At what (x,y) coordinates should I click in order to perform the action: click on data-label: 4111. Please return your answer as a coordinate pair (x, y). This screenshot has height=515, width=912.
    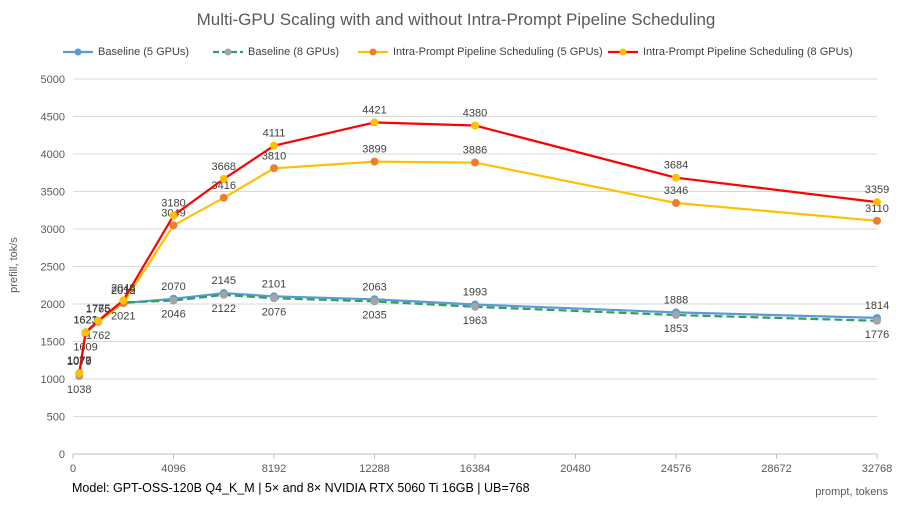
    Looking at the image, I should click on (274, 134).